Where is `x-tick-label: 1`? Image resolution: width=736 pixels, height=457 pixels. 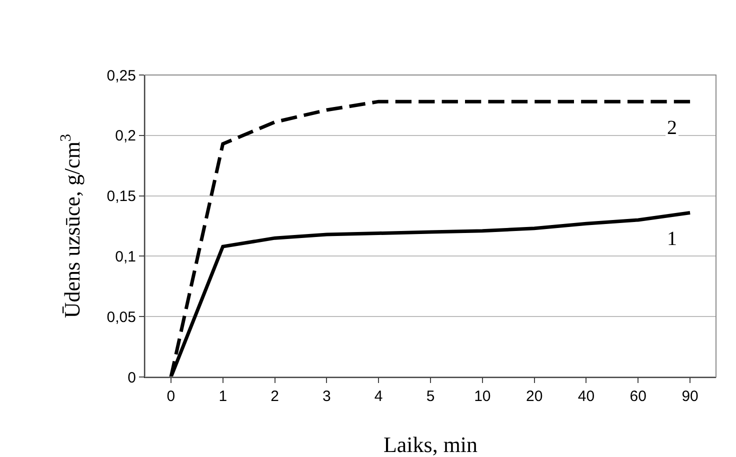 x-tick-label: 1 is located at coordinates (223, 396).